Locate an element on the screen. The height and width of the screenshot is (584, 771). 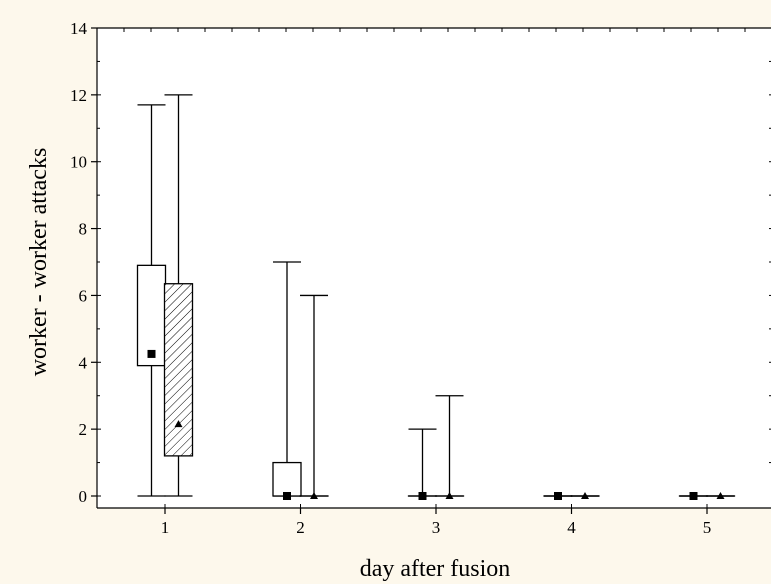
x-axis-title: day after fusion is located at coordinates (435, 569).